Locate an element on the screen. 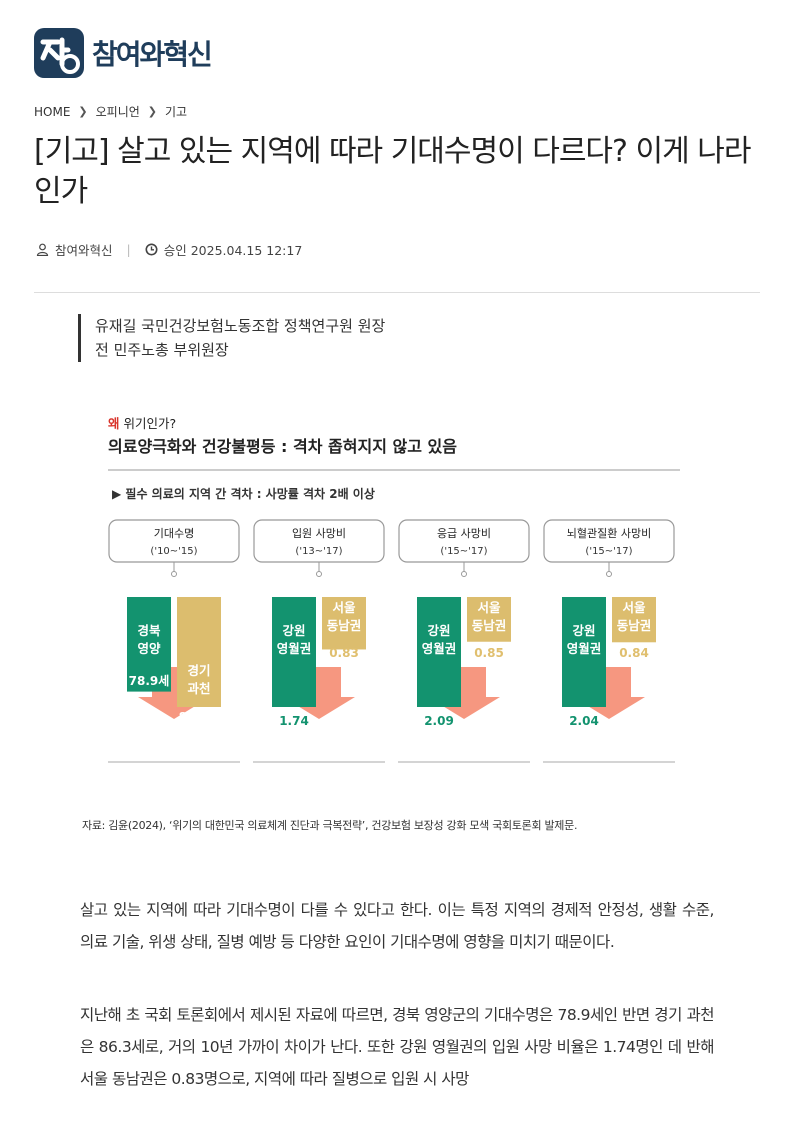  article-title: [기고] 살고 있는 지역에 따라 기대수명이 다르다? 이게 나라인가 is located at coordinates (392, 171).